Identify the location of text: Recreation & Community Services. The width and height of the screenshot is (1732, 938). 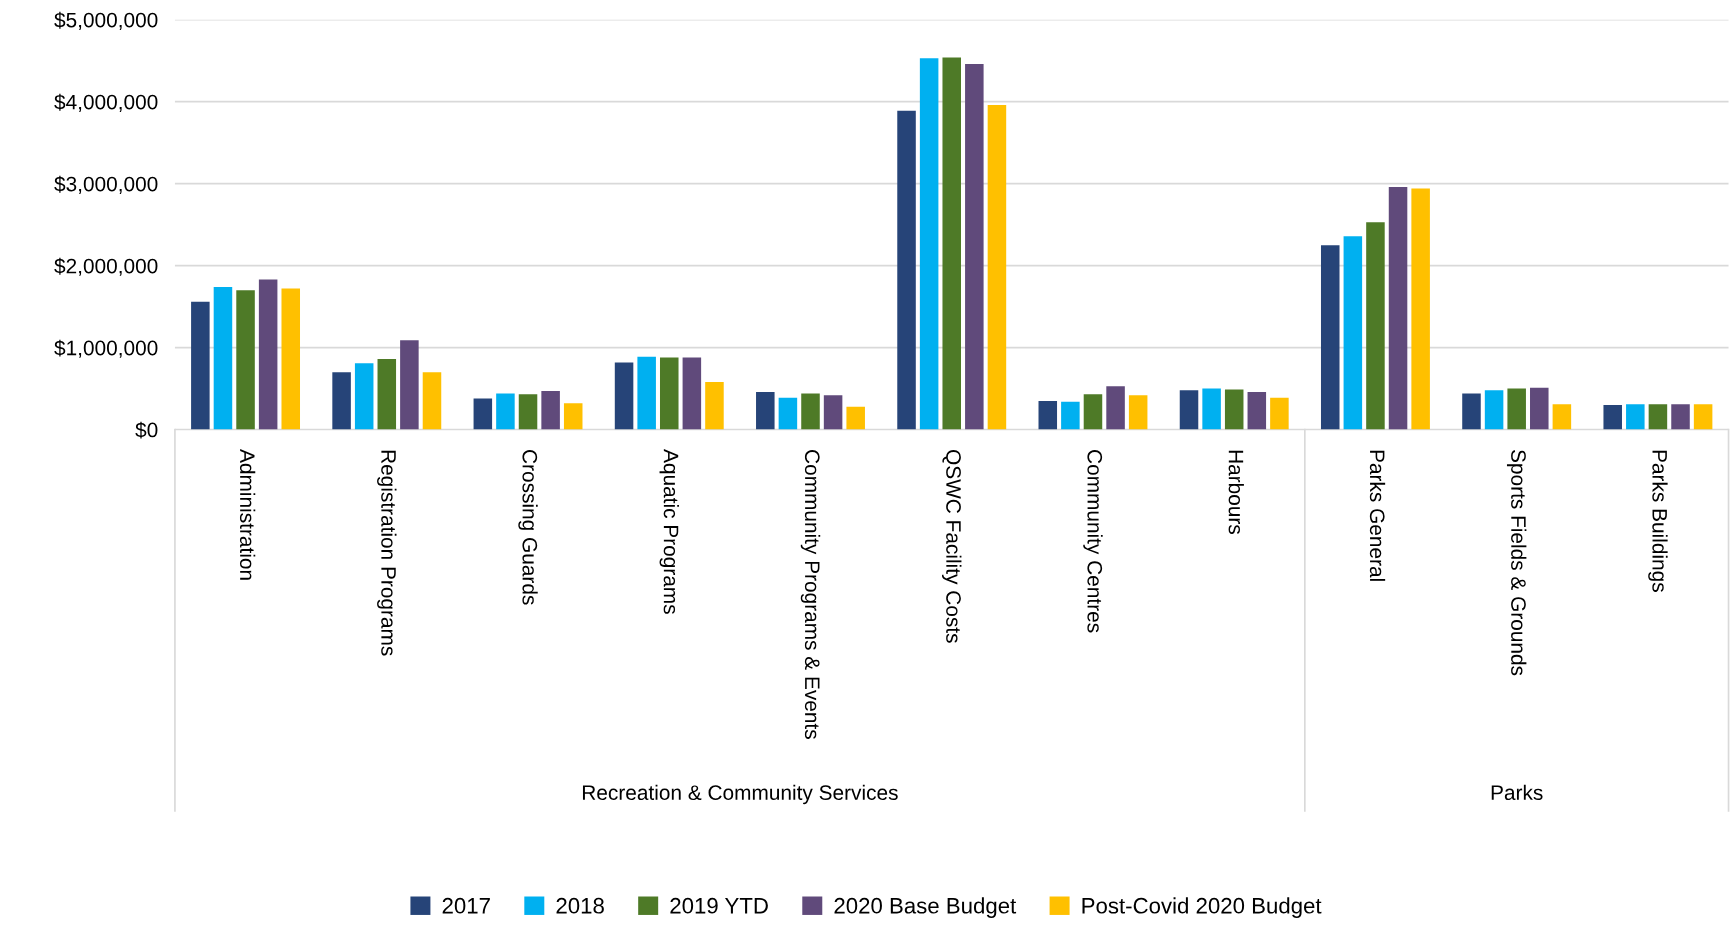
(740, 794).